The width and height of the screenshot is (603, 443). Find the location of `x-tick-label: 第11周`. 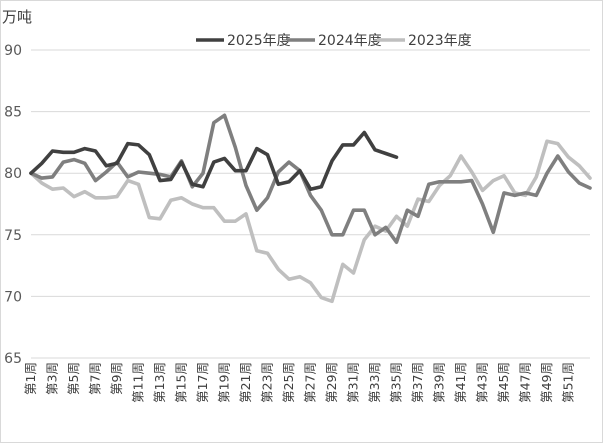

x-tick-label: 第11周 is located at coordinates (138, 382).